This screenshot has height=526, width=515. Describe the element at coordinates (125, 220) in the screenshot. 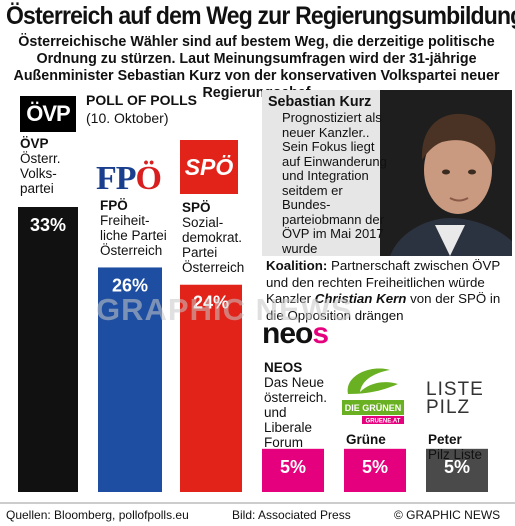

I see `party-label-1-1: Freiheit-` at that location.